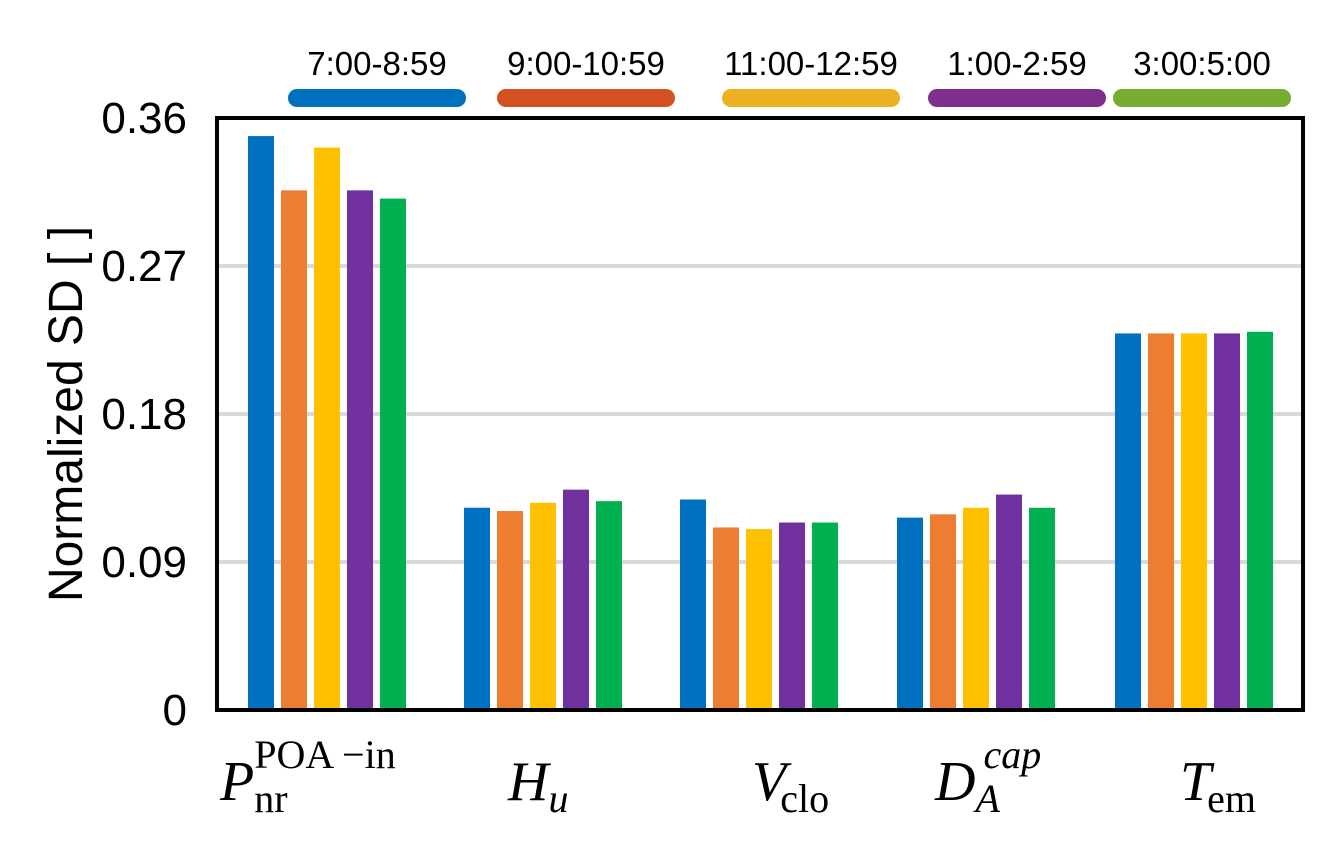  What do you see at coordinates (144, 562) in the screenshot?
I see `y-tick-label: 0.09` at bounding box center [144, 562].